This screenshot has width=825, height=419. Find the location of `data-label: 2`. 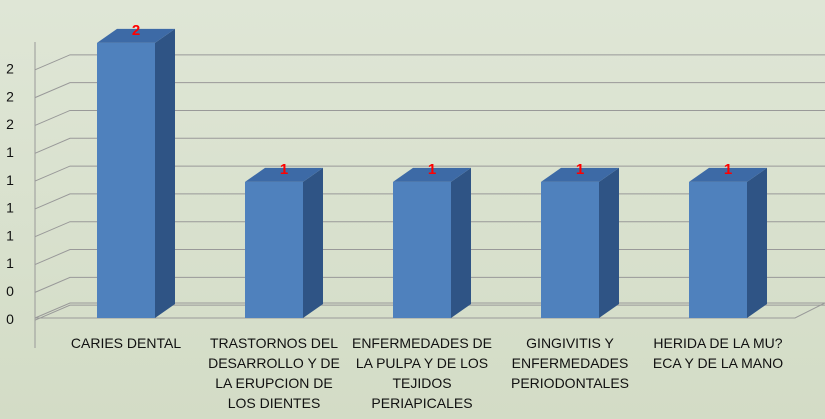

data-label: 2 is located at coordinates (136, 30).